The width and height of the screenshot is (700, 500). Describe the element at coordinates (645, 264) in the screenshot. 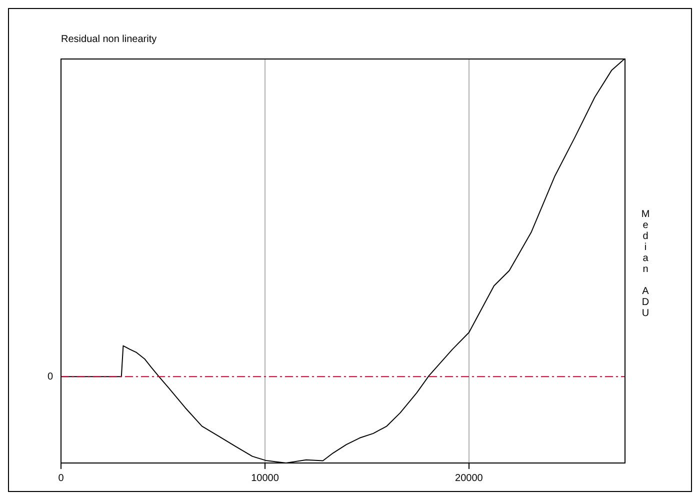

I see `y-axis-title: Median ADU` at that location.